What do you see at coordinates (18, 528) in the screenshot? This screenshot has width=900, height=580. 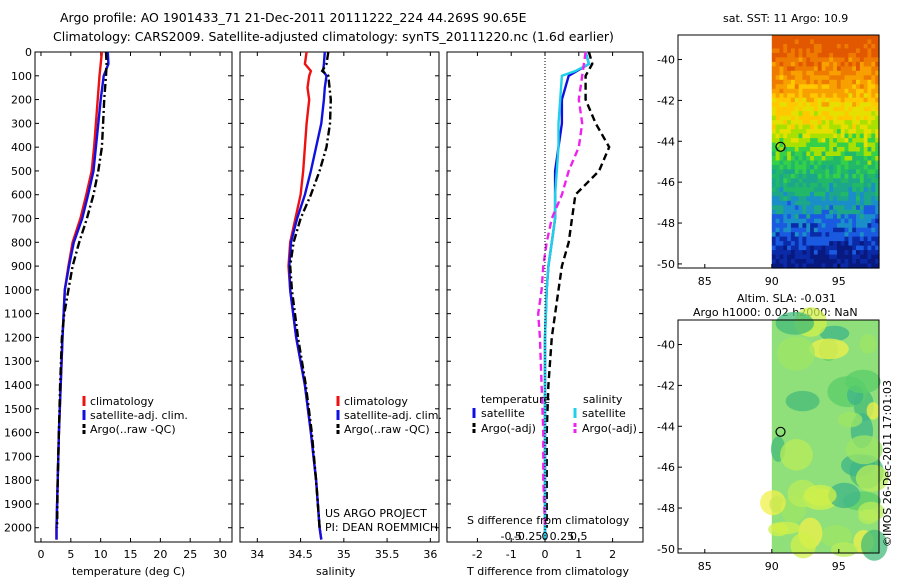 I see `y-tick-label: 2000` at bounding box center [18, 528].